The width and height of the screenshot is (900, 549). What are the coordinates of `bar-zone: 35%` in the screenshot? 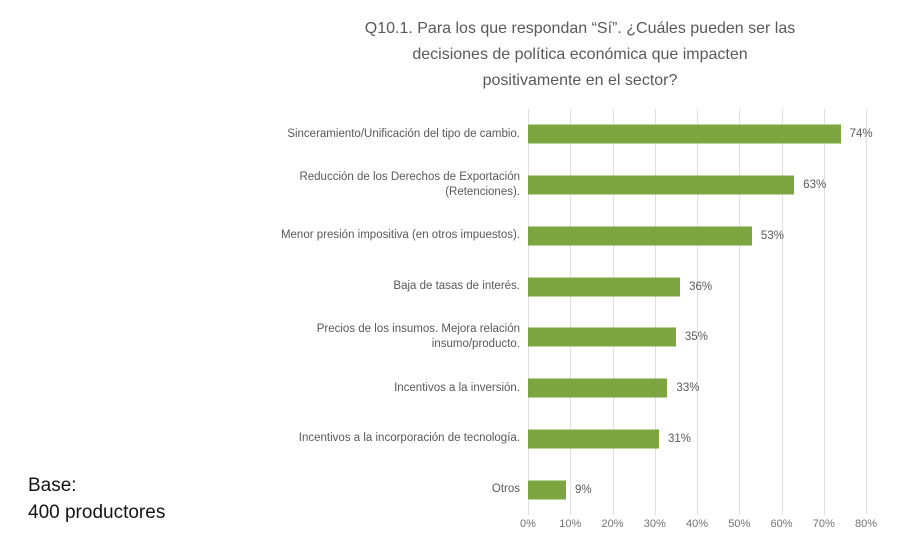 It's located at (697, 337).